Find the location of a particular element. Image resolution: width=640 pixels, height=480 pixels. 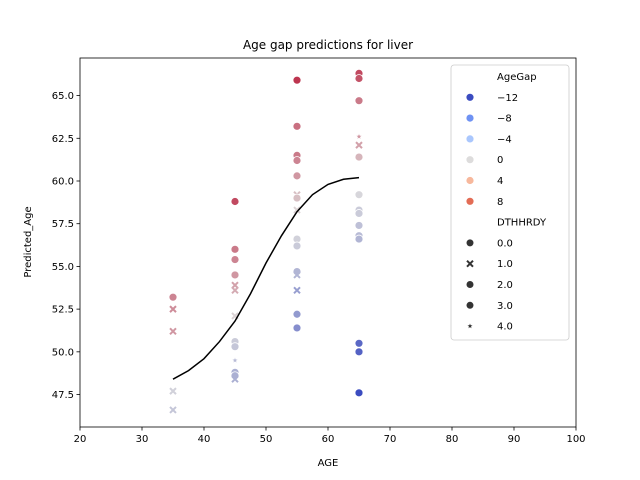

y-tick-label: 65.0 is located at coordinates (63, 96).